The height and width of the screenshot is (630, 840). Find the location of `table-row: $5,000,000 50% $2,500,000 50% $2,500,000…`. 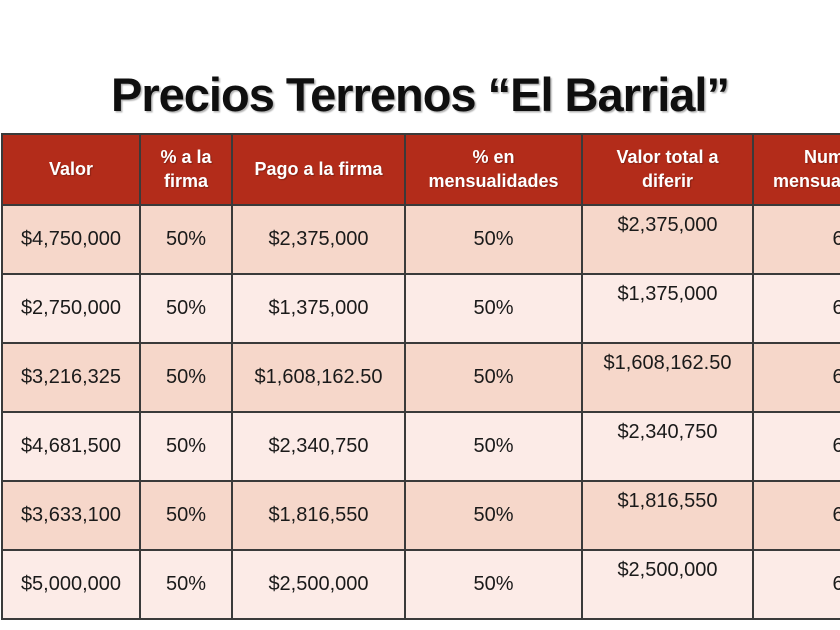

table-row: $5,000,000 50% $2,500,000 50% $2,500,000… is located at coordinates (420, 584).